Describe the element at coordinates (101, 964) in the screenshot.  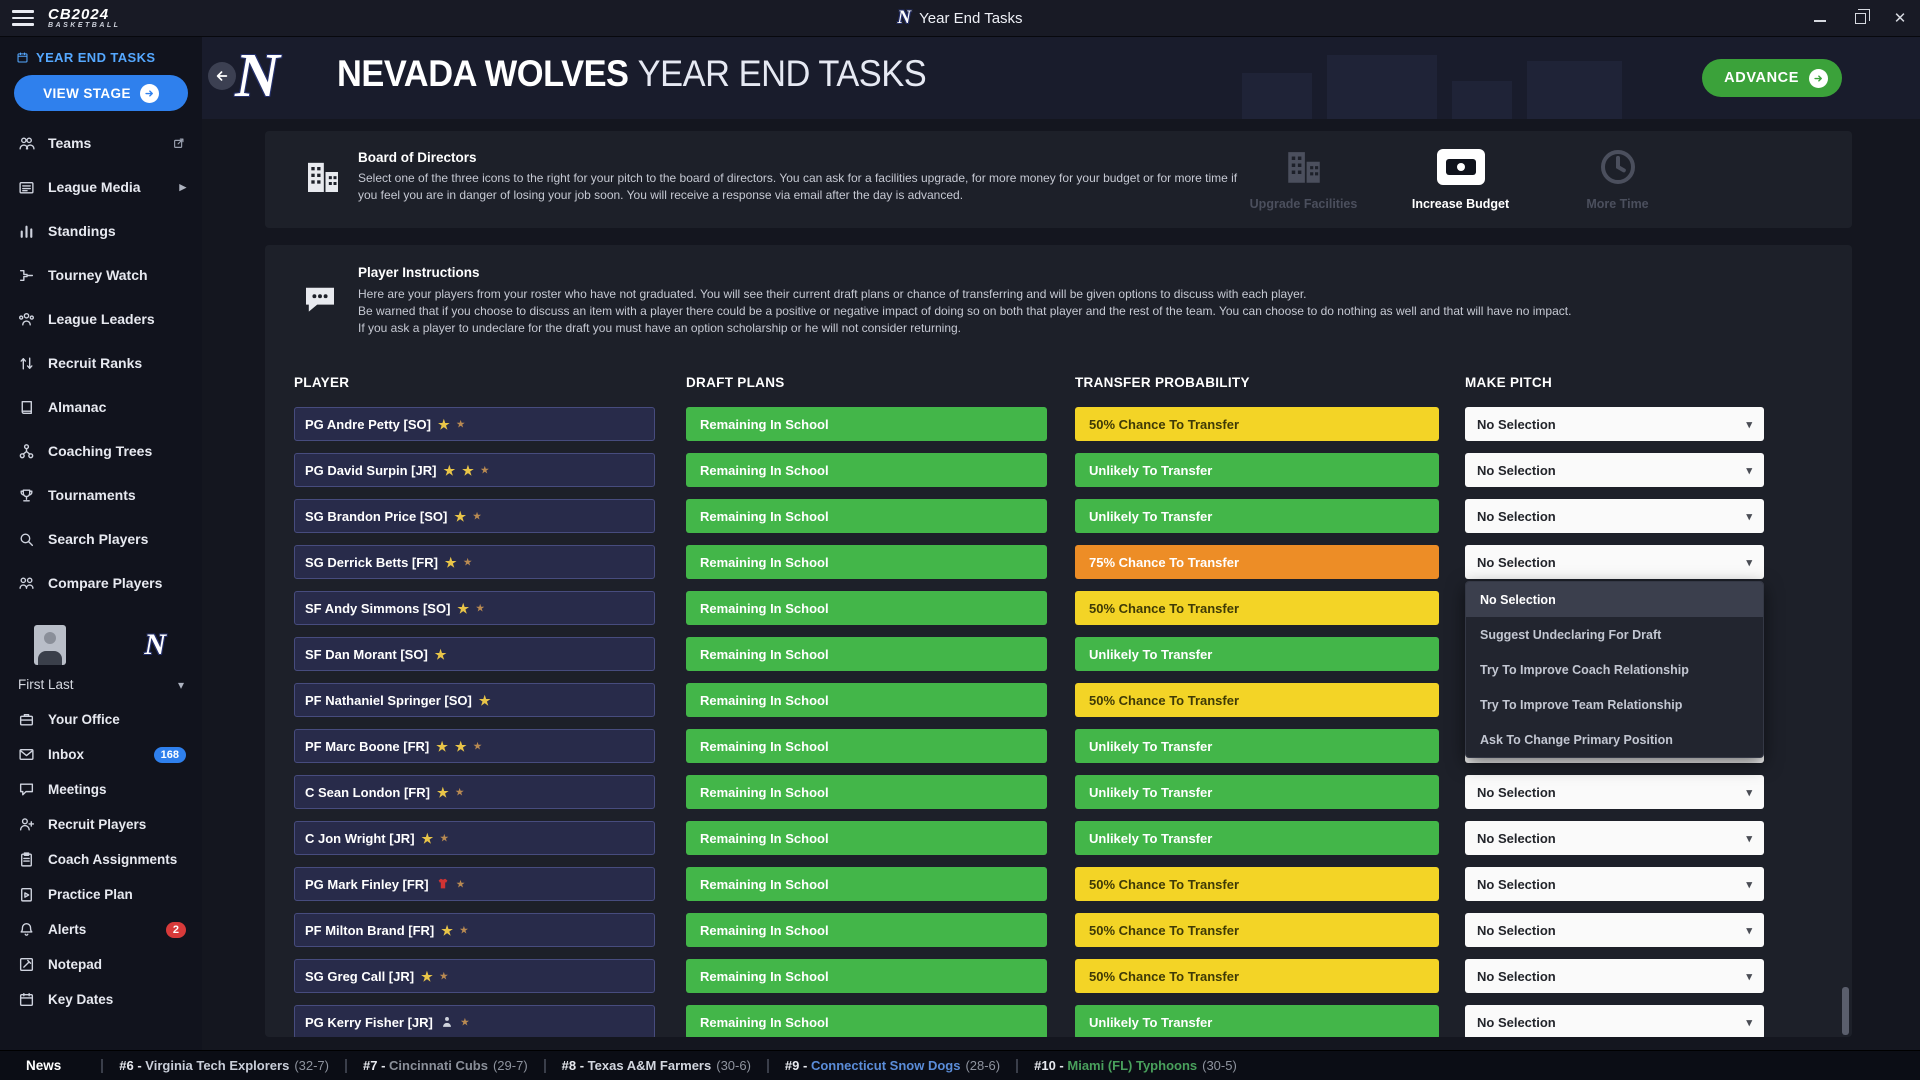
I see `sidebar-item-notepad: Notepad` at that location.